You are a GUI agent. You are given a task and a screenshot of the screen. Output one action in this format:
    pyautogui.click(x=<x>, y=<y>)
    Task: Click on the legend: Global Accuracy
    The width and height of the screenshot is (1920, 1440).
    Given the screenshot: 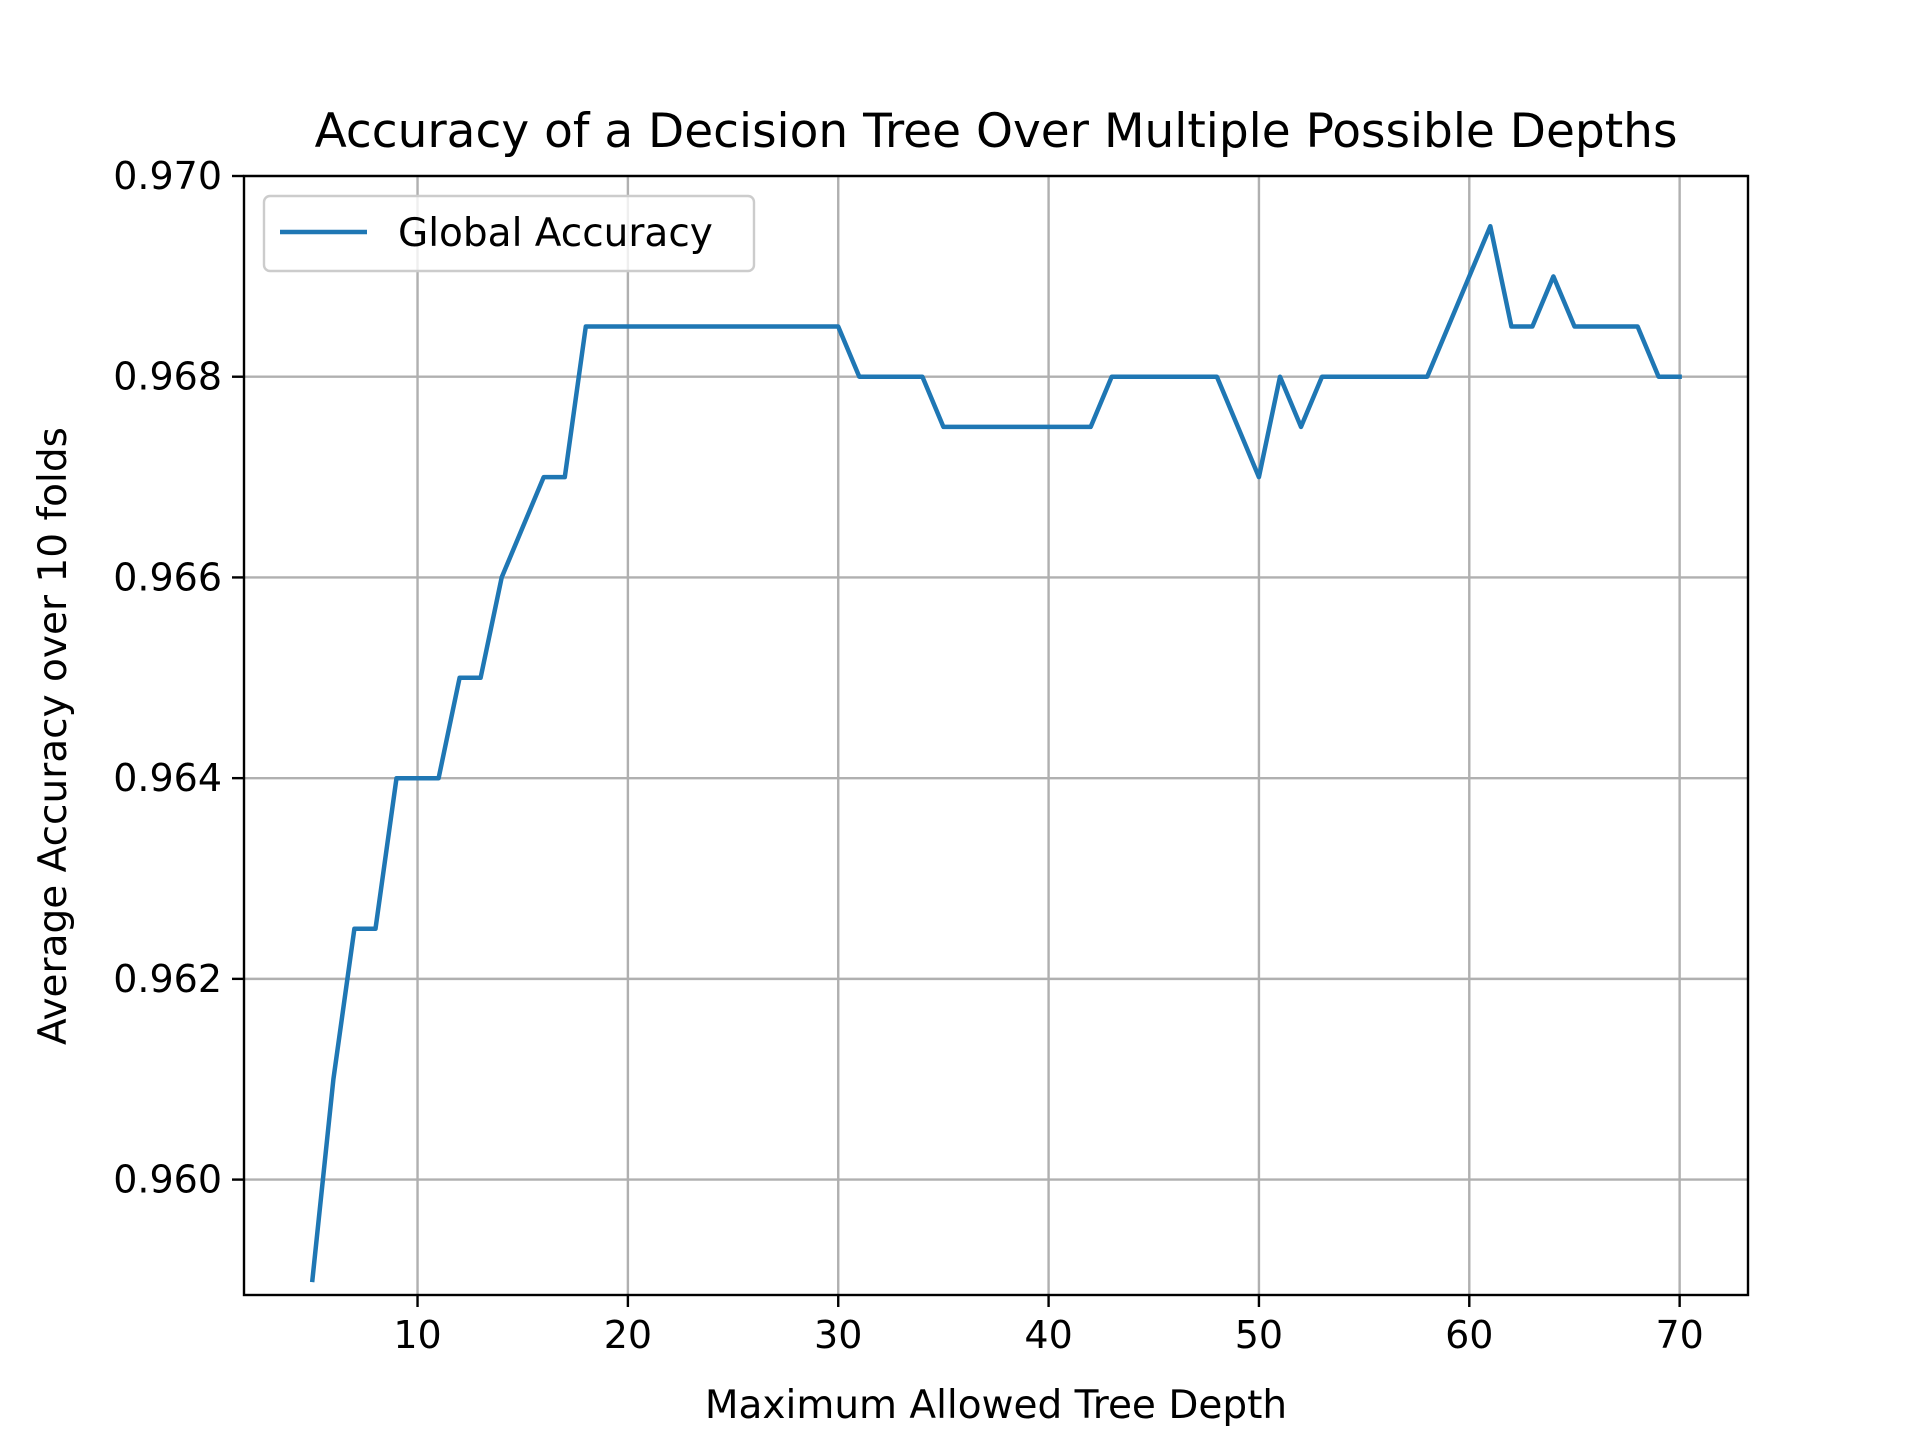 What is the action you would take?
    pyautogui.click(x=509, y=233)
    